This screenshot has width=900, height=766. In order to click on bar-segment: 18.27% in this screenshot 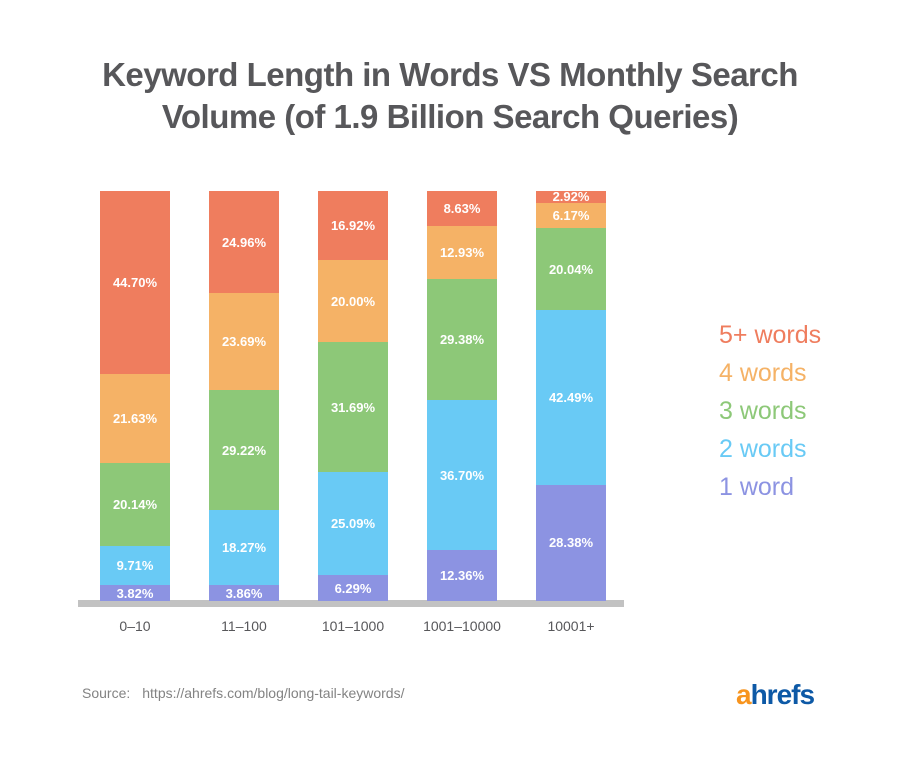, I will do `click(244, 548)`.